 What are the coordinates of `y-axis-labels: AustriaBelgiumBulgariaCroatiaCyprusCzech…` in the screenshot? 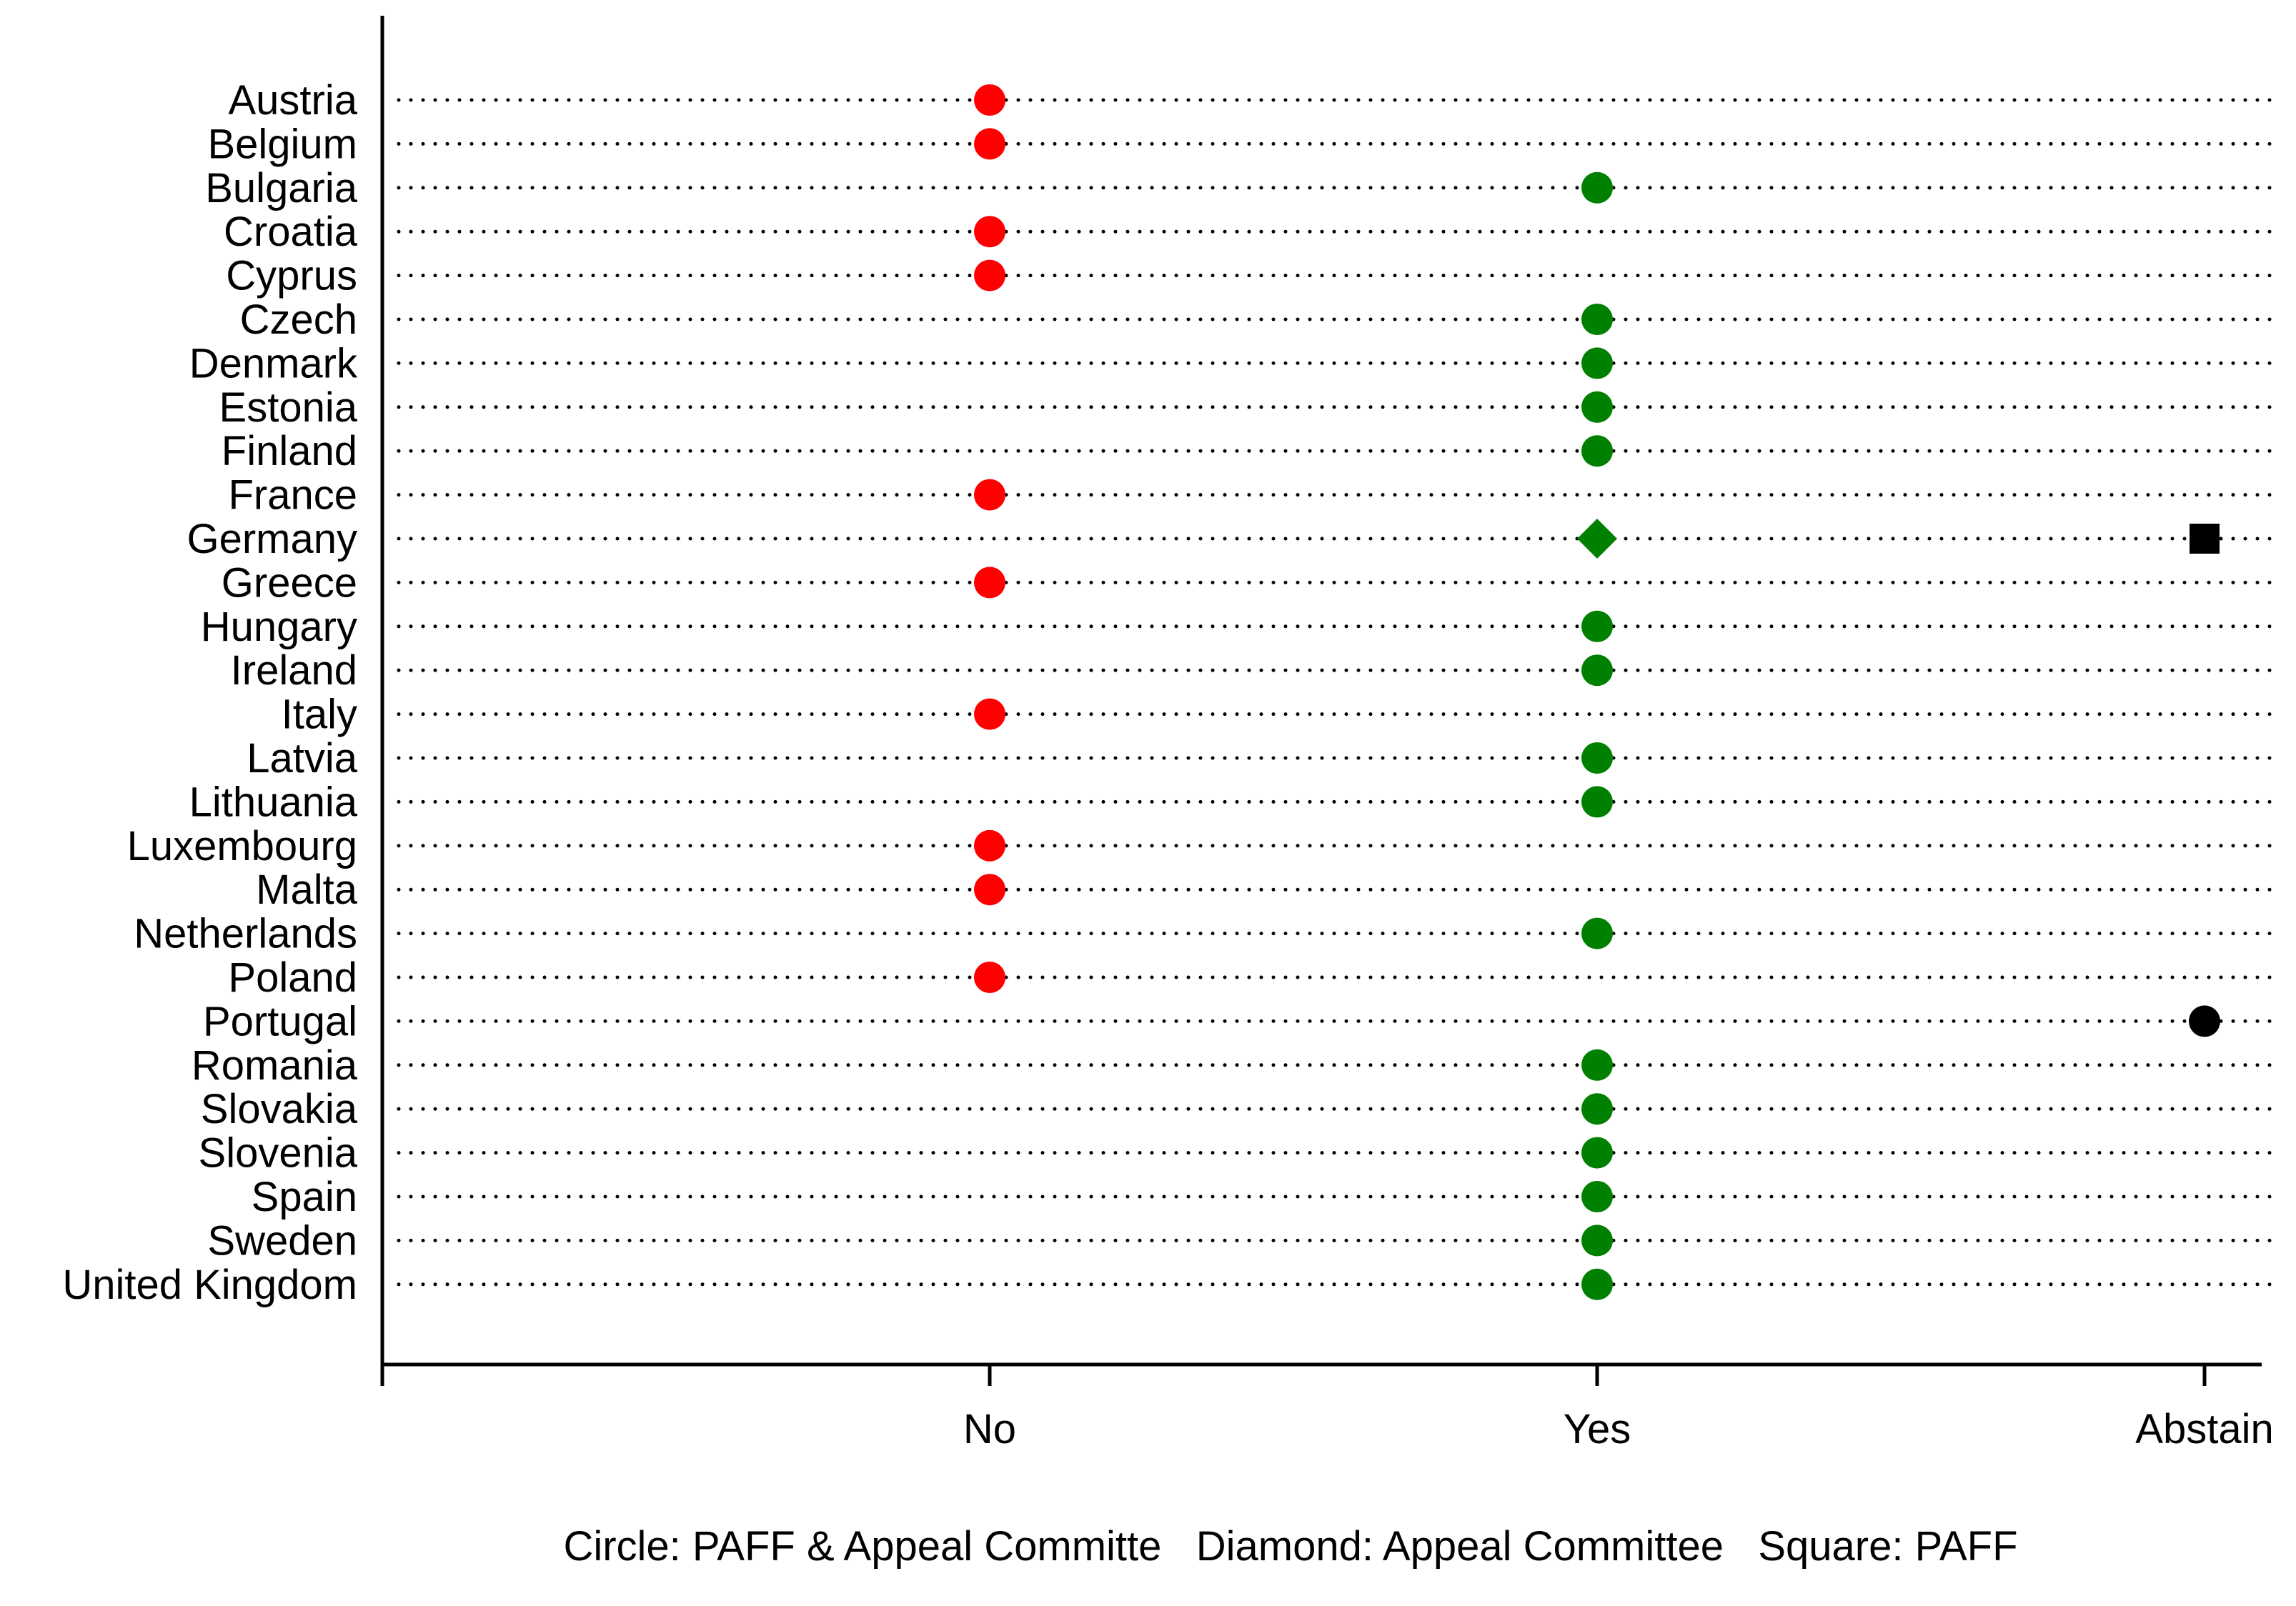 It's located at (210, 692).